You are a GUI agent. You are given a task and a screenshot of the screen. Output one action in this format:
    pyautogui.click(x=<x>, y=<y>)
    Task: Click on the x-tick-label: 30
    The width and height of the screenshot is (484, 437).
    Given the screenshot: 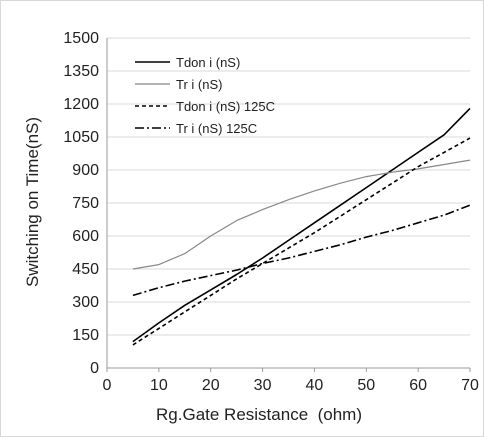 What is the action you would take?
    pyautogui.click(x=263, y=385)
    